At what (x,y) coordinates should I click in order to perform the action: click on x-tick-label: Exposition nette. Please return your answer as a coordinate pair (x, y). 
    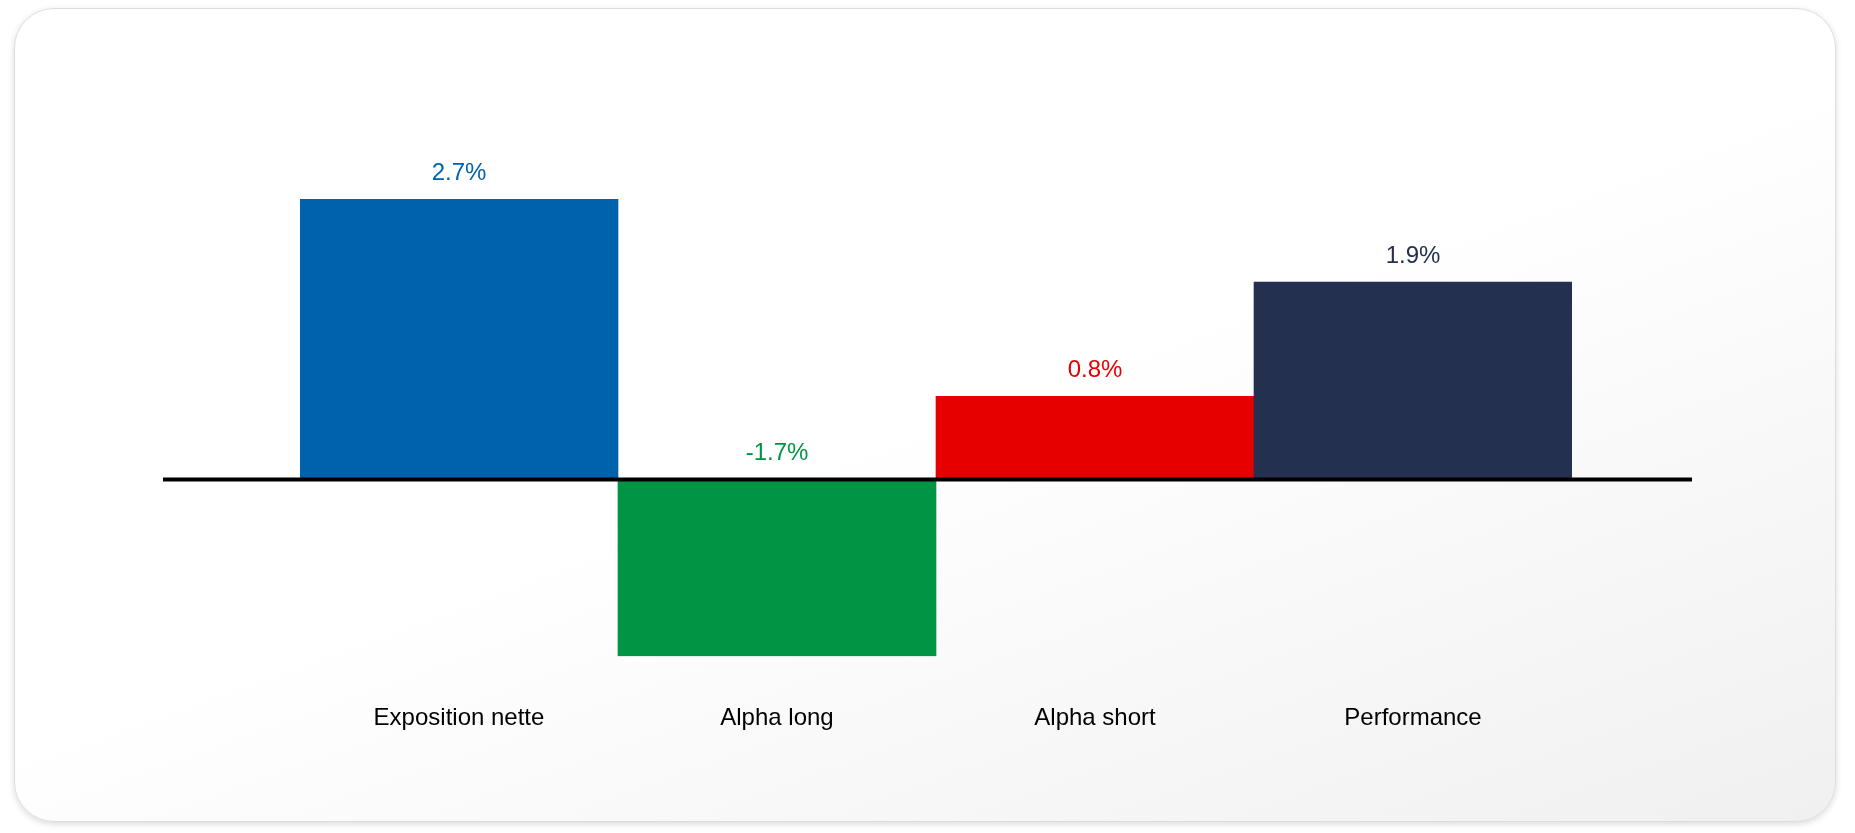
    Looking at the image, I should click on (459, 717).